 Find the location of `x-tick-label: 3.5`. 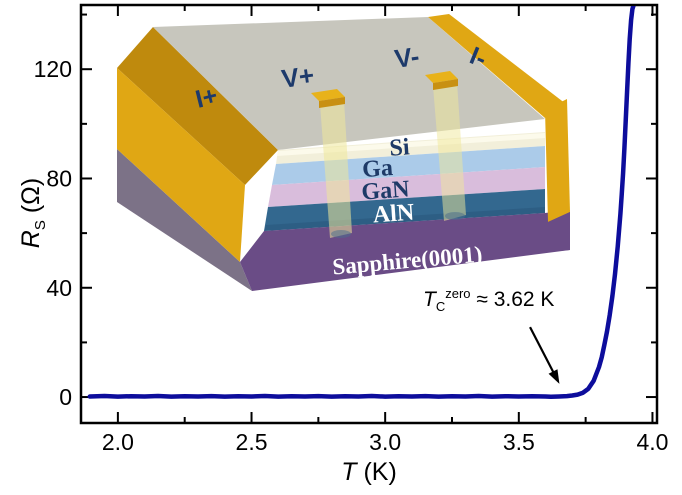

x-tick-label: 3.5 is located at coordinates (519, 442).